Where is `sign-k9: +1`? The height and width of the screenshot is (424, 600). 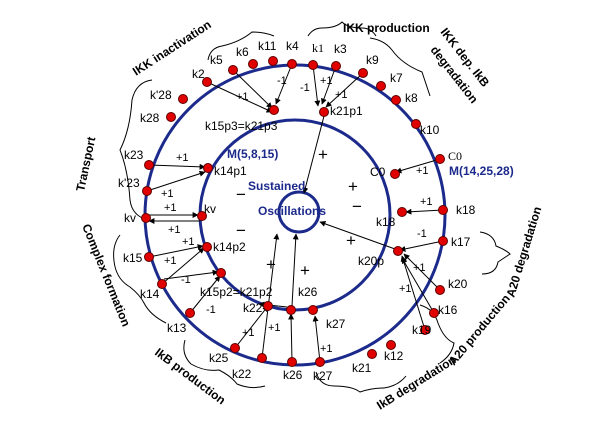
sign-k9: +1 is located at coordinates (341, 95).